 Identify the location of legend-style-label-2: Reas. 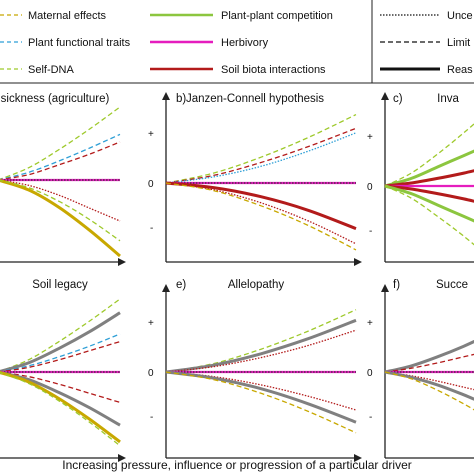
(460, 70).